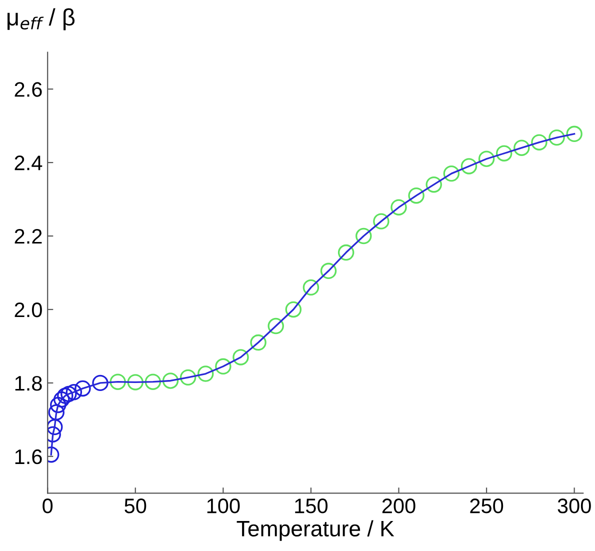 The height and width of the screenshot is (551, 595). What do you see at coordinates (28, 310) in the screenshot?
I see `y-tick-label: 2.0` at bounding box center [28, 310].